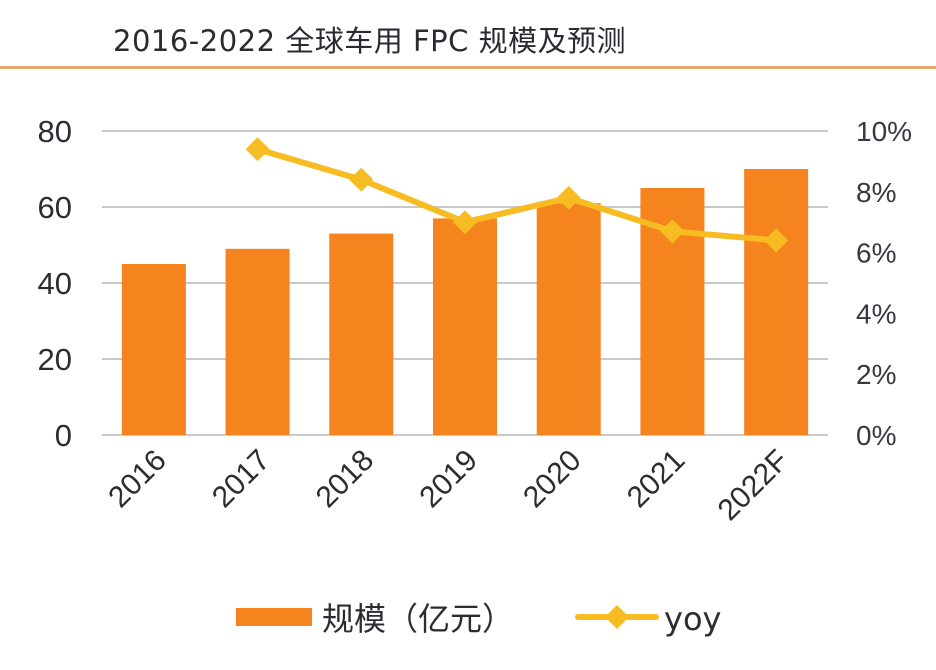  What do you see at coordinates (776, 302) in the screenshot?
I see `bar-2022F` at bounding box center [776, 302].